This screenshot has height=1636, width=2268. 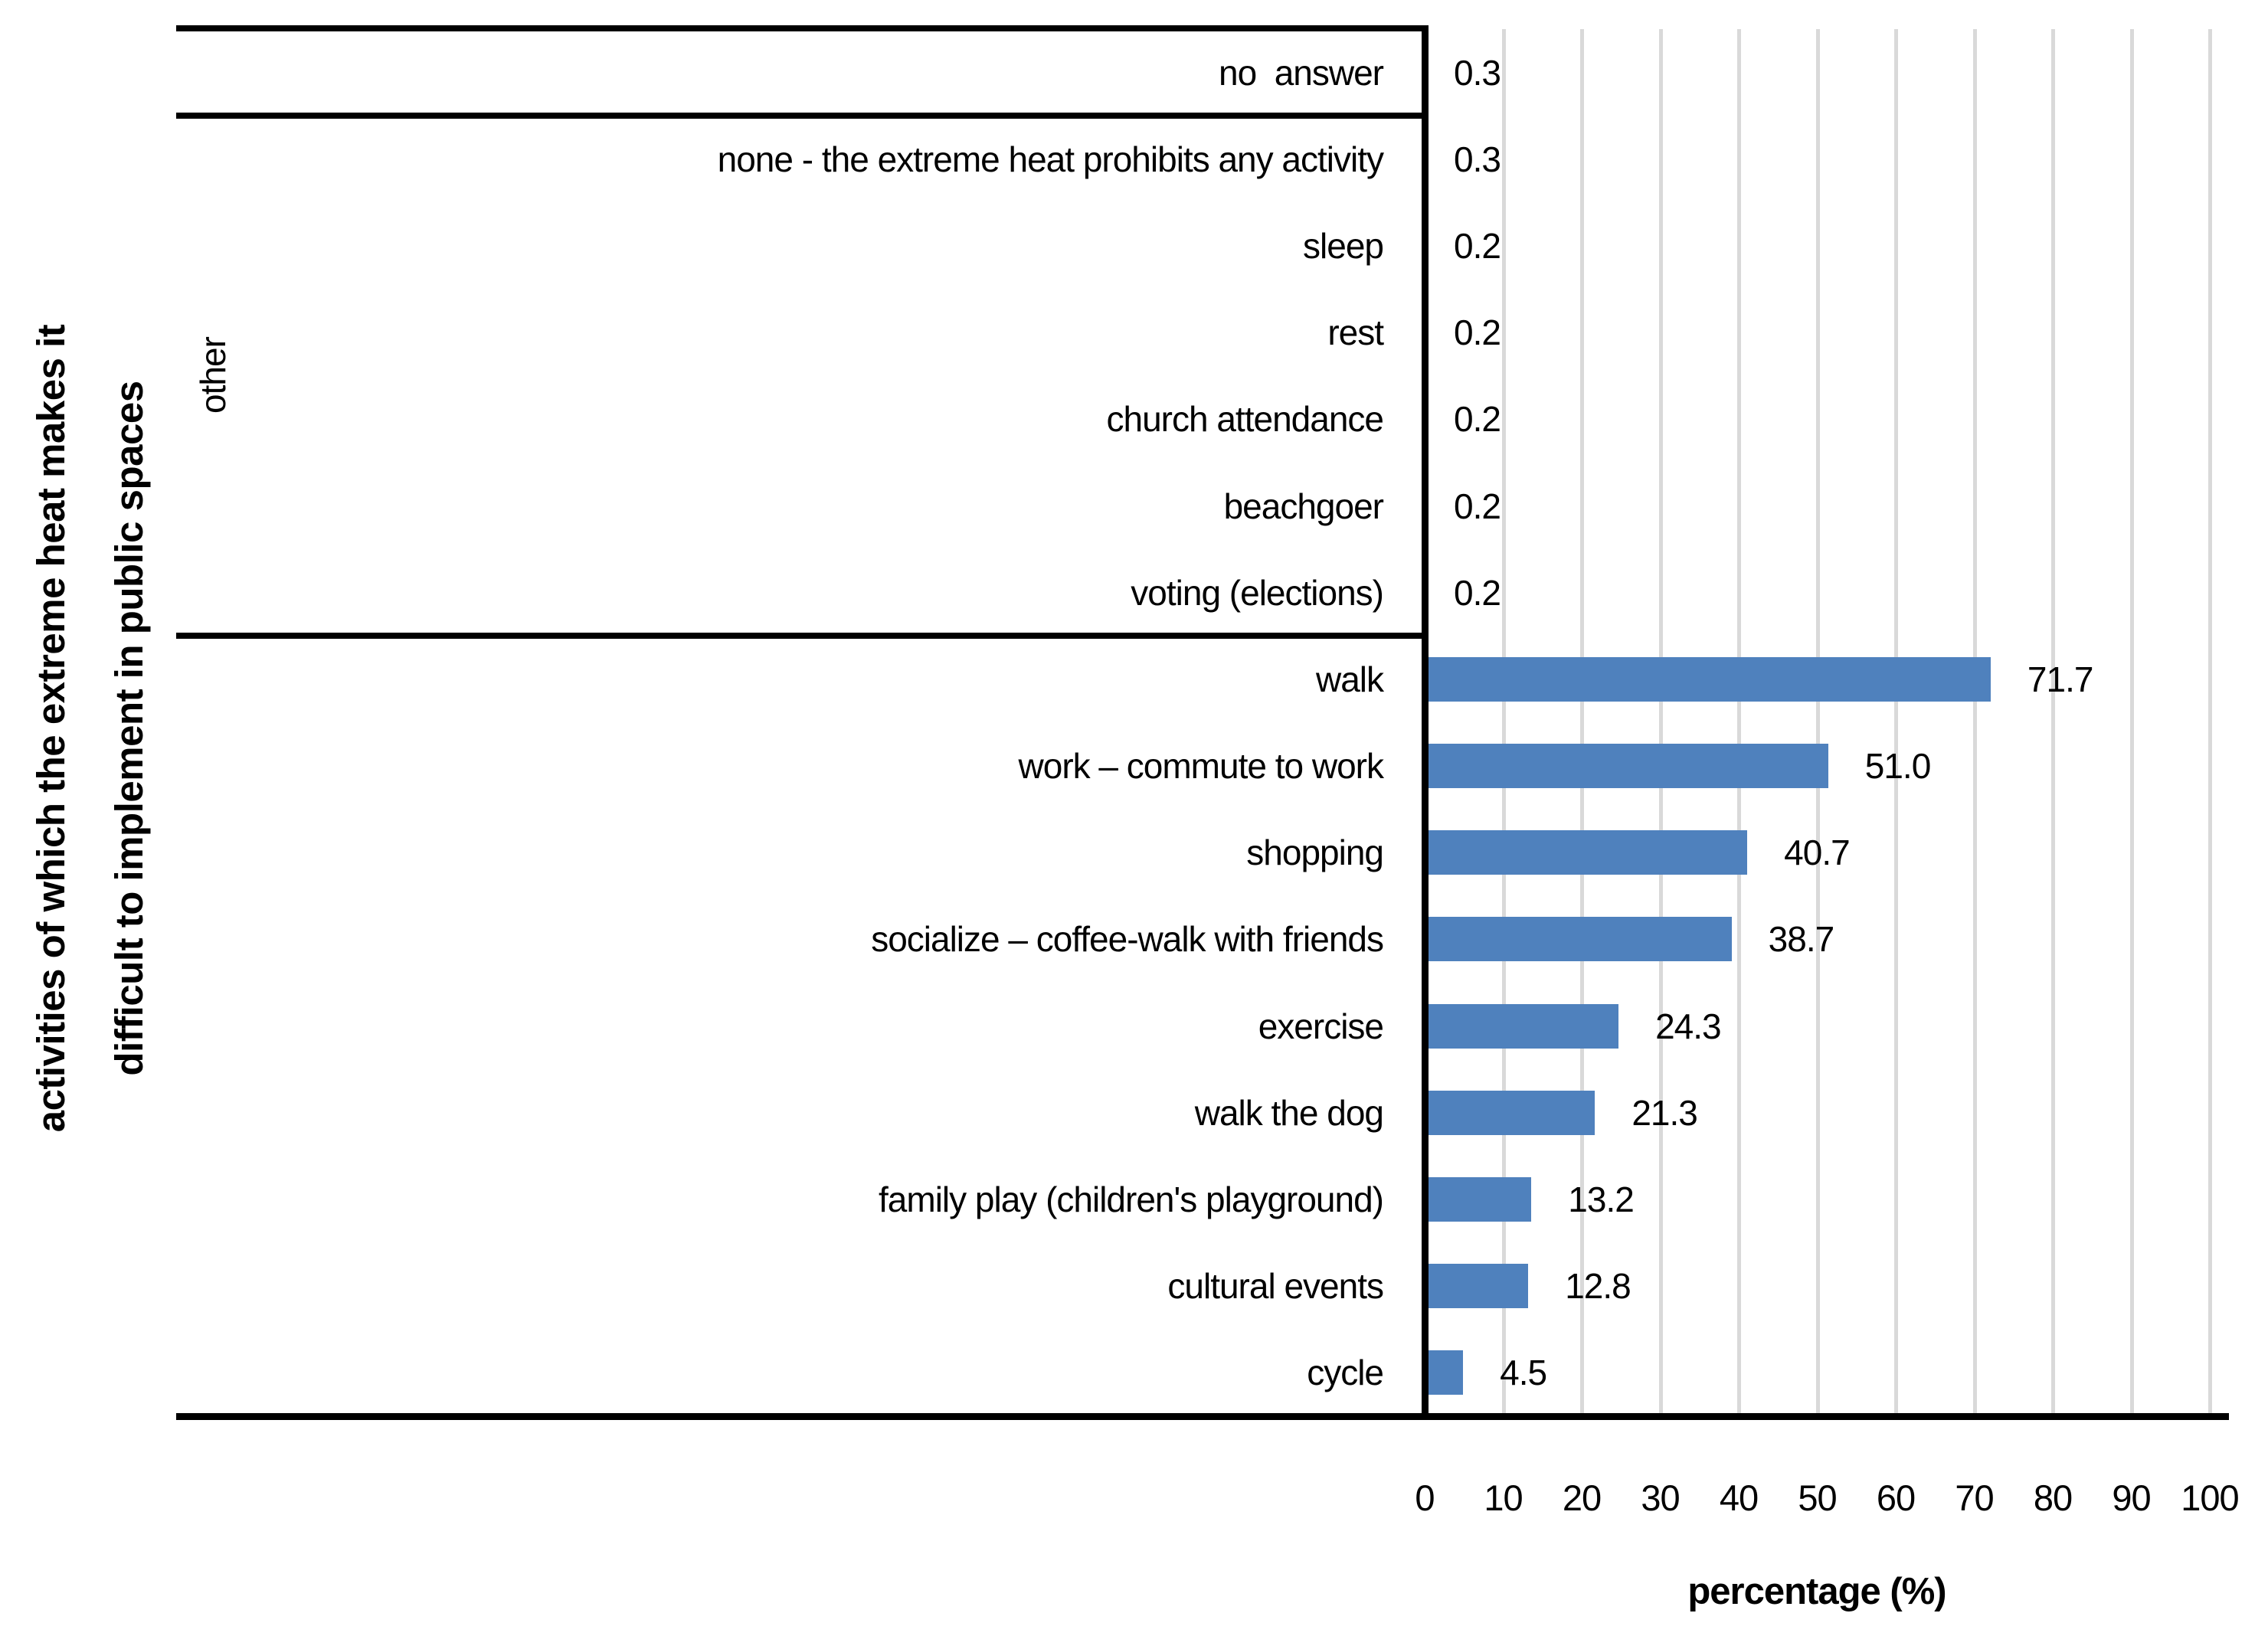 I want to click on category-label: voting (elections), so click(x=1257, y=592).